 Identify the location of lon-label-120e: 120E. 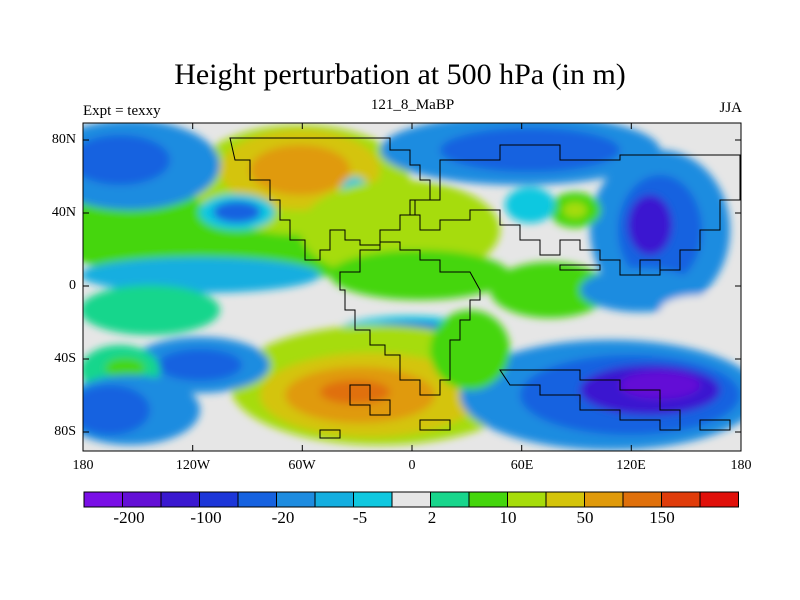
(631, 465).